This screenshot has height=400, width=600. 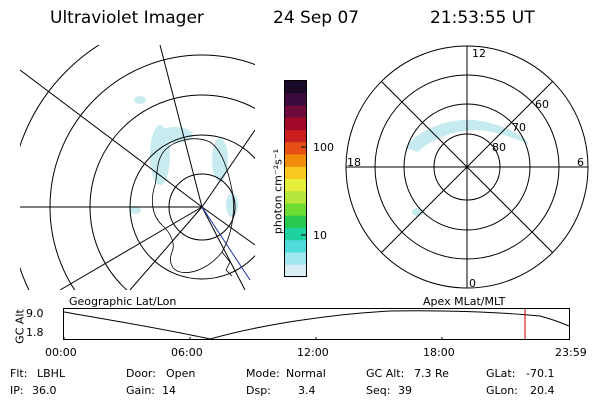 I want to click on dsp-value: 3.4, so click(x=307, y=390).